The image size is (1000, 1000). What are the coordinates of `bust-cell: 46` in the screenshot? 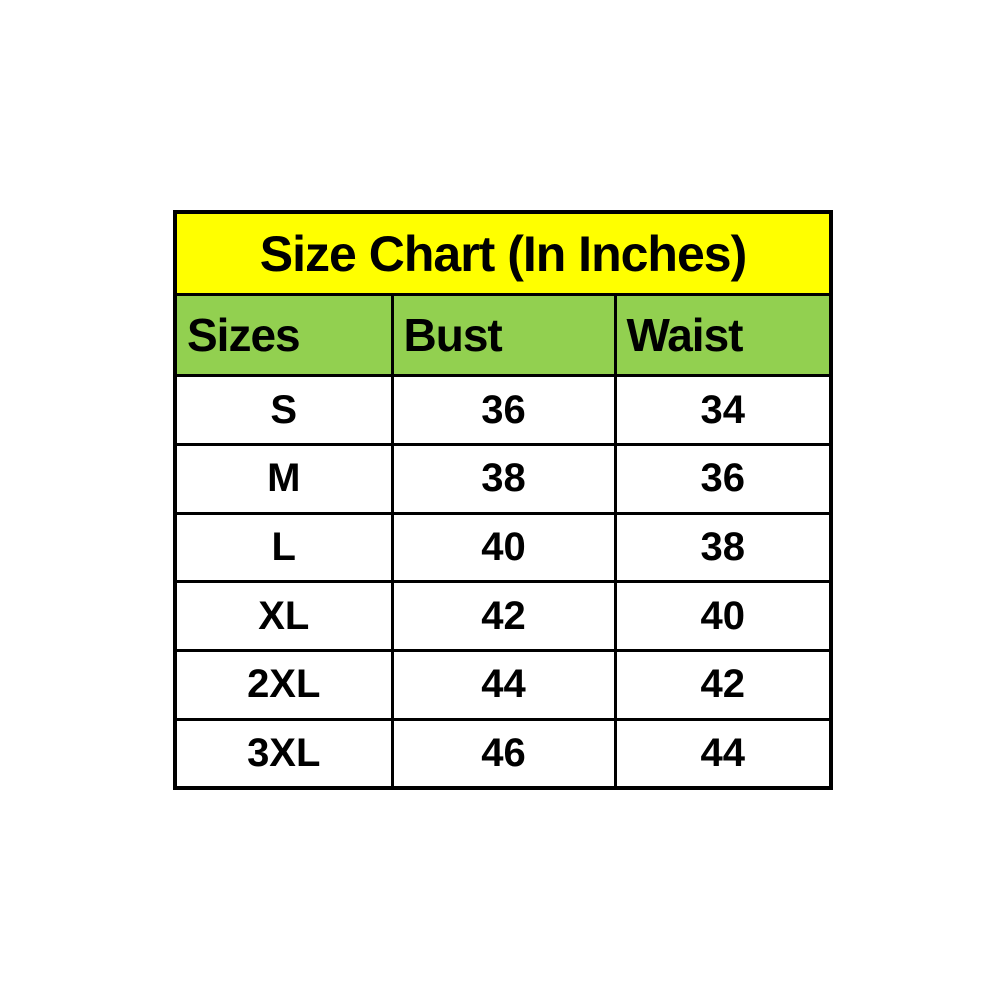 It's located at (503, 753).